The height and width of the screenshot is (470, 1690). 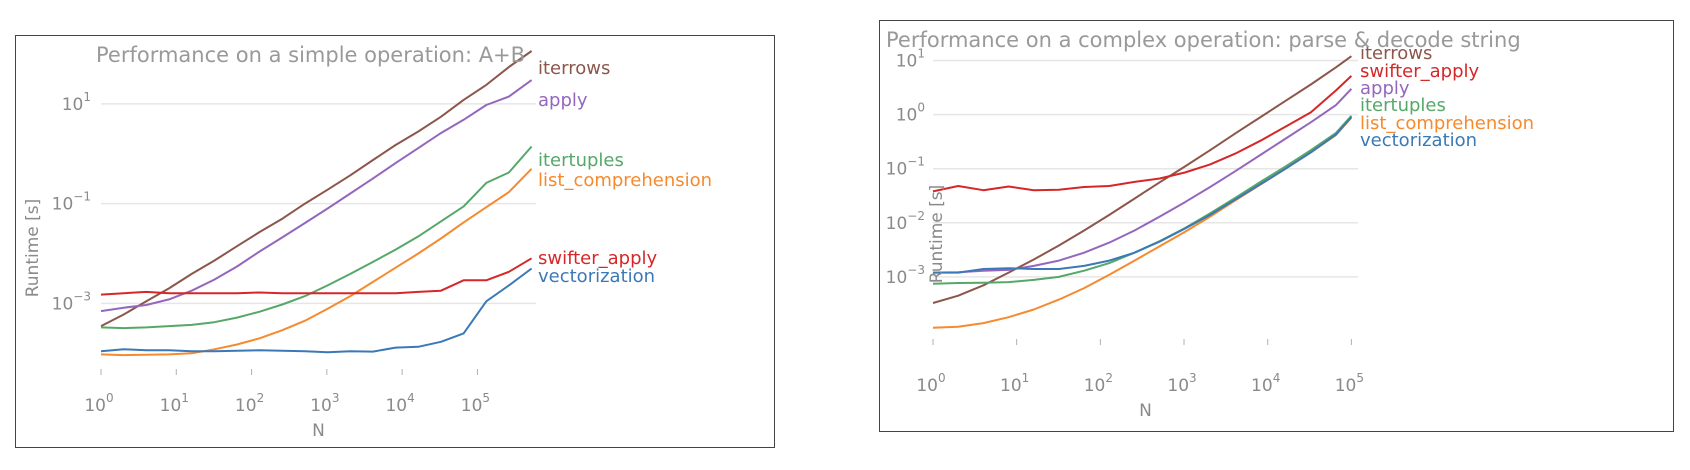 What do you see at coordinates (905, 221) in the screenshot?
I see `y-tick-label: 10⁻²` at bounding box center [905, 221].